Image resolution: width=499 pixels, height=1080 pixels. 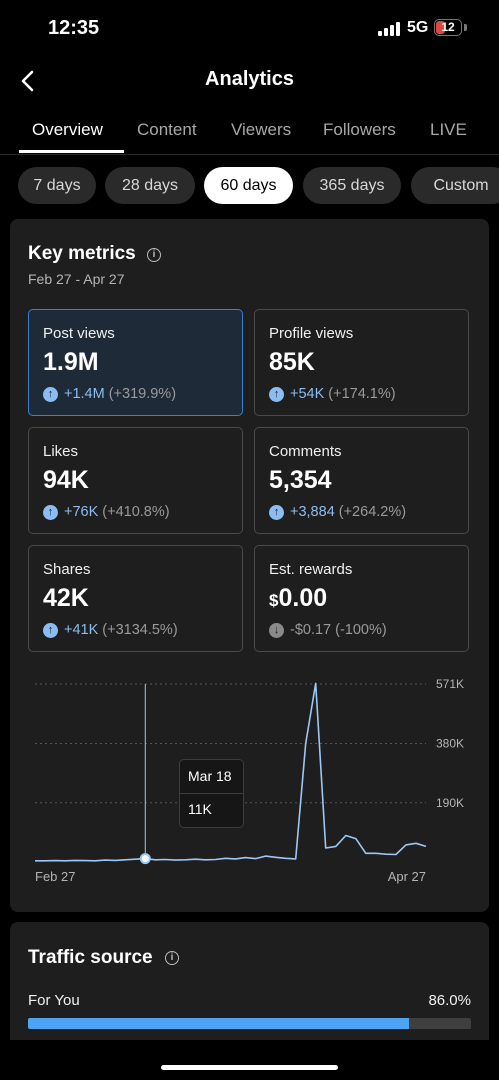 What do you see at coordinates (90, 957) in the screenshot?
I see `traffic-source-title: Traffic source` at bounding box center [90, 957].